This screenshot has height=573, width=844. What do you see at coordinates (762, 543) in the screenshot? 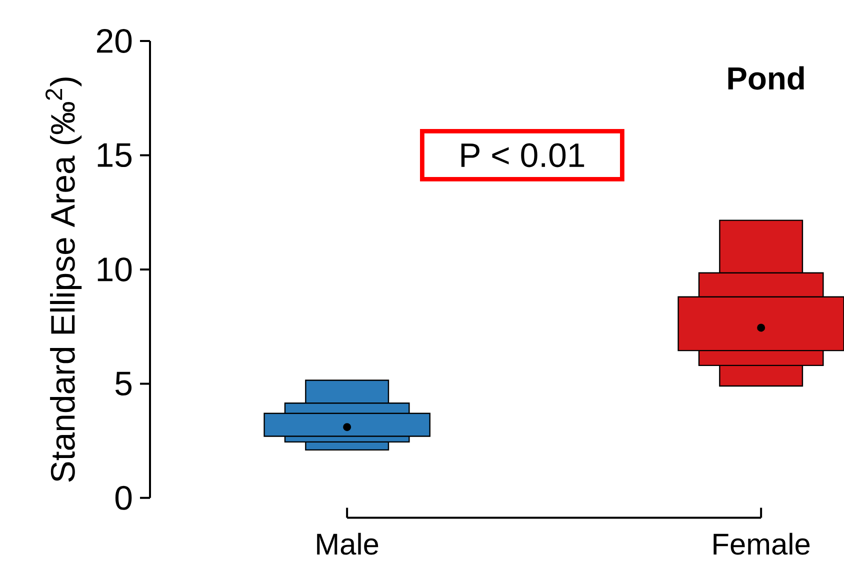
I see `x-tick-label: Female` at bounding box center [762, 543].